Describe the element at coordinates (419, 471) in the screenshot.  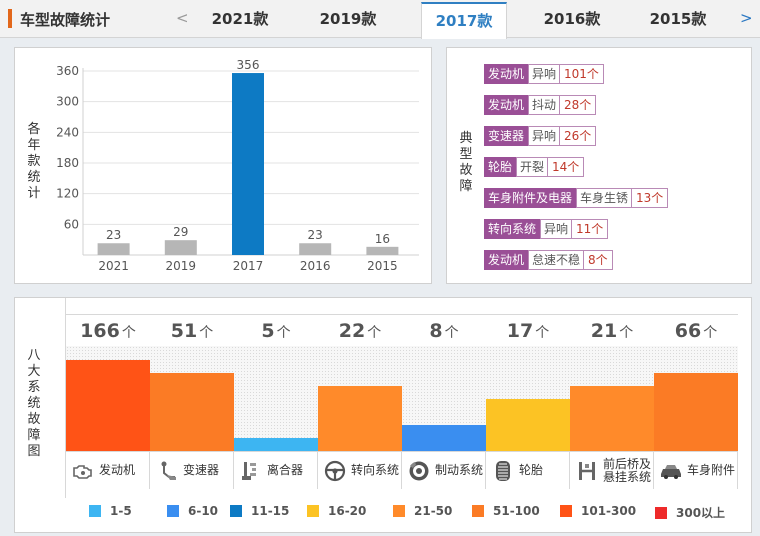
I see `brake-disc-icon` at that location.